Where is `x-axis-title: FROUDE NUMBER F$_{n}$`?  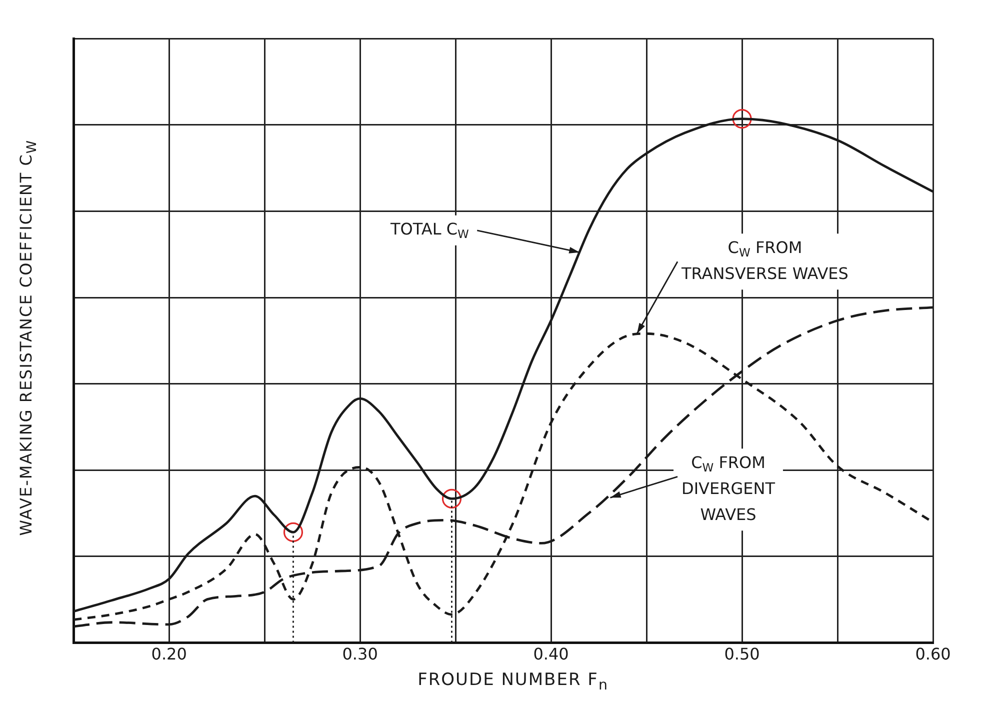
x-axis-title: FROUDE NUMBER F$_{n}$ is located at coordinates (513, 682).